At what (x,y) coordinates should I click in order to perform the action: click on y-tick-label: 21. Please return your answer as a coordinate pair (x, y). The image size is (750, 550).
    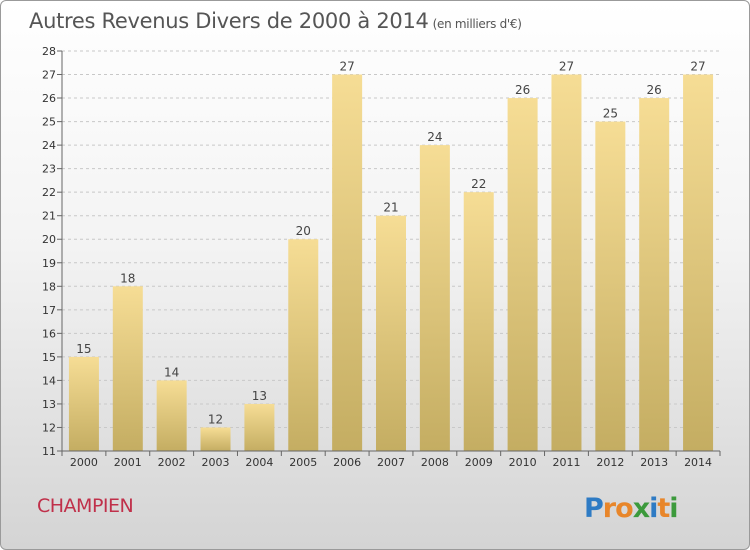
    Looking at the image, I should click on (49, 216).